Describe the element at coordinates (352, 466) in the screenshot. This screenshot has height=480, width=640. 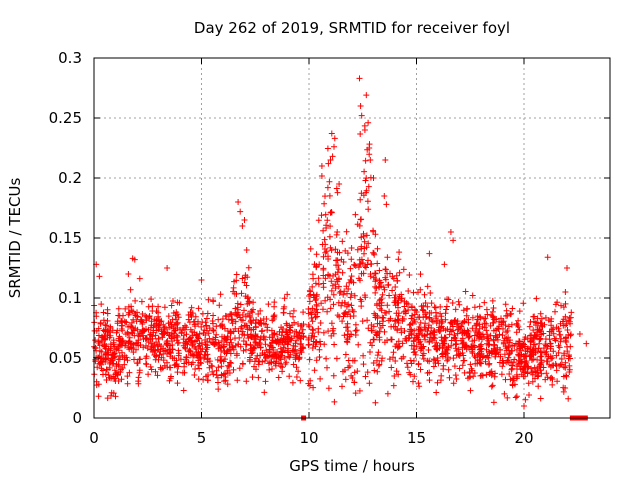
I see `x-axis-label: GPS time / hours` at that location.